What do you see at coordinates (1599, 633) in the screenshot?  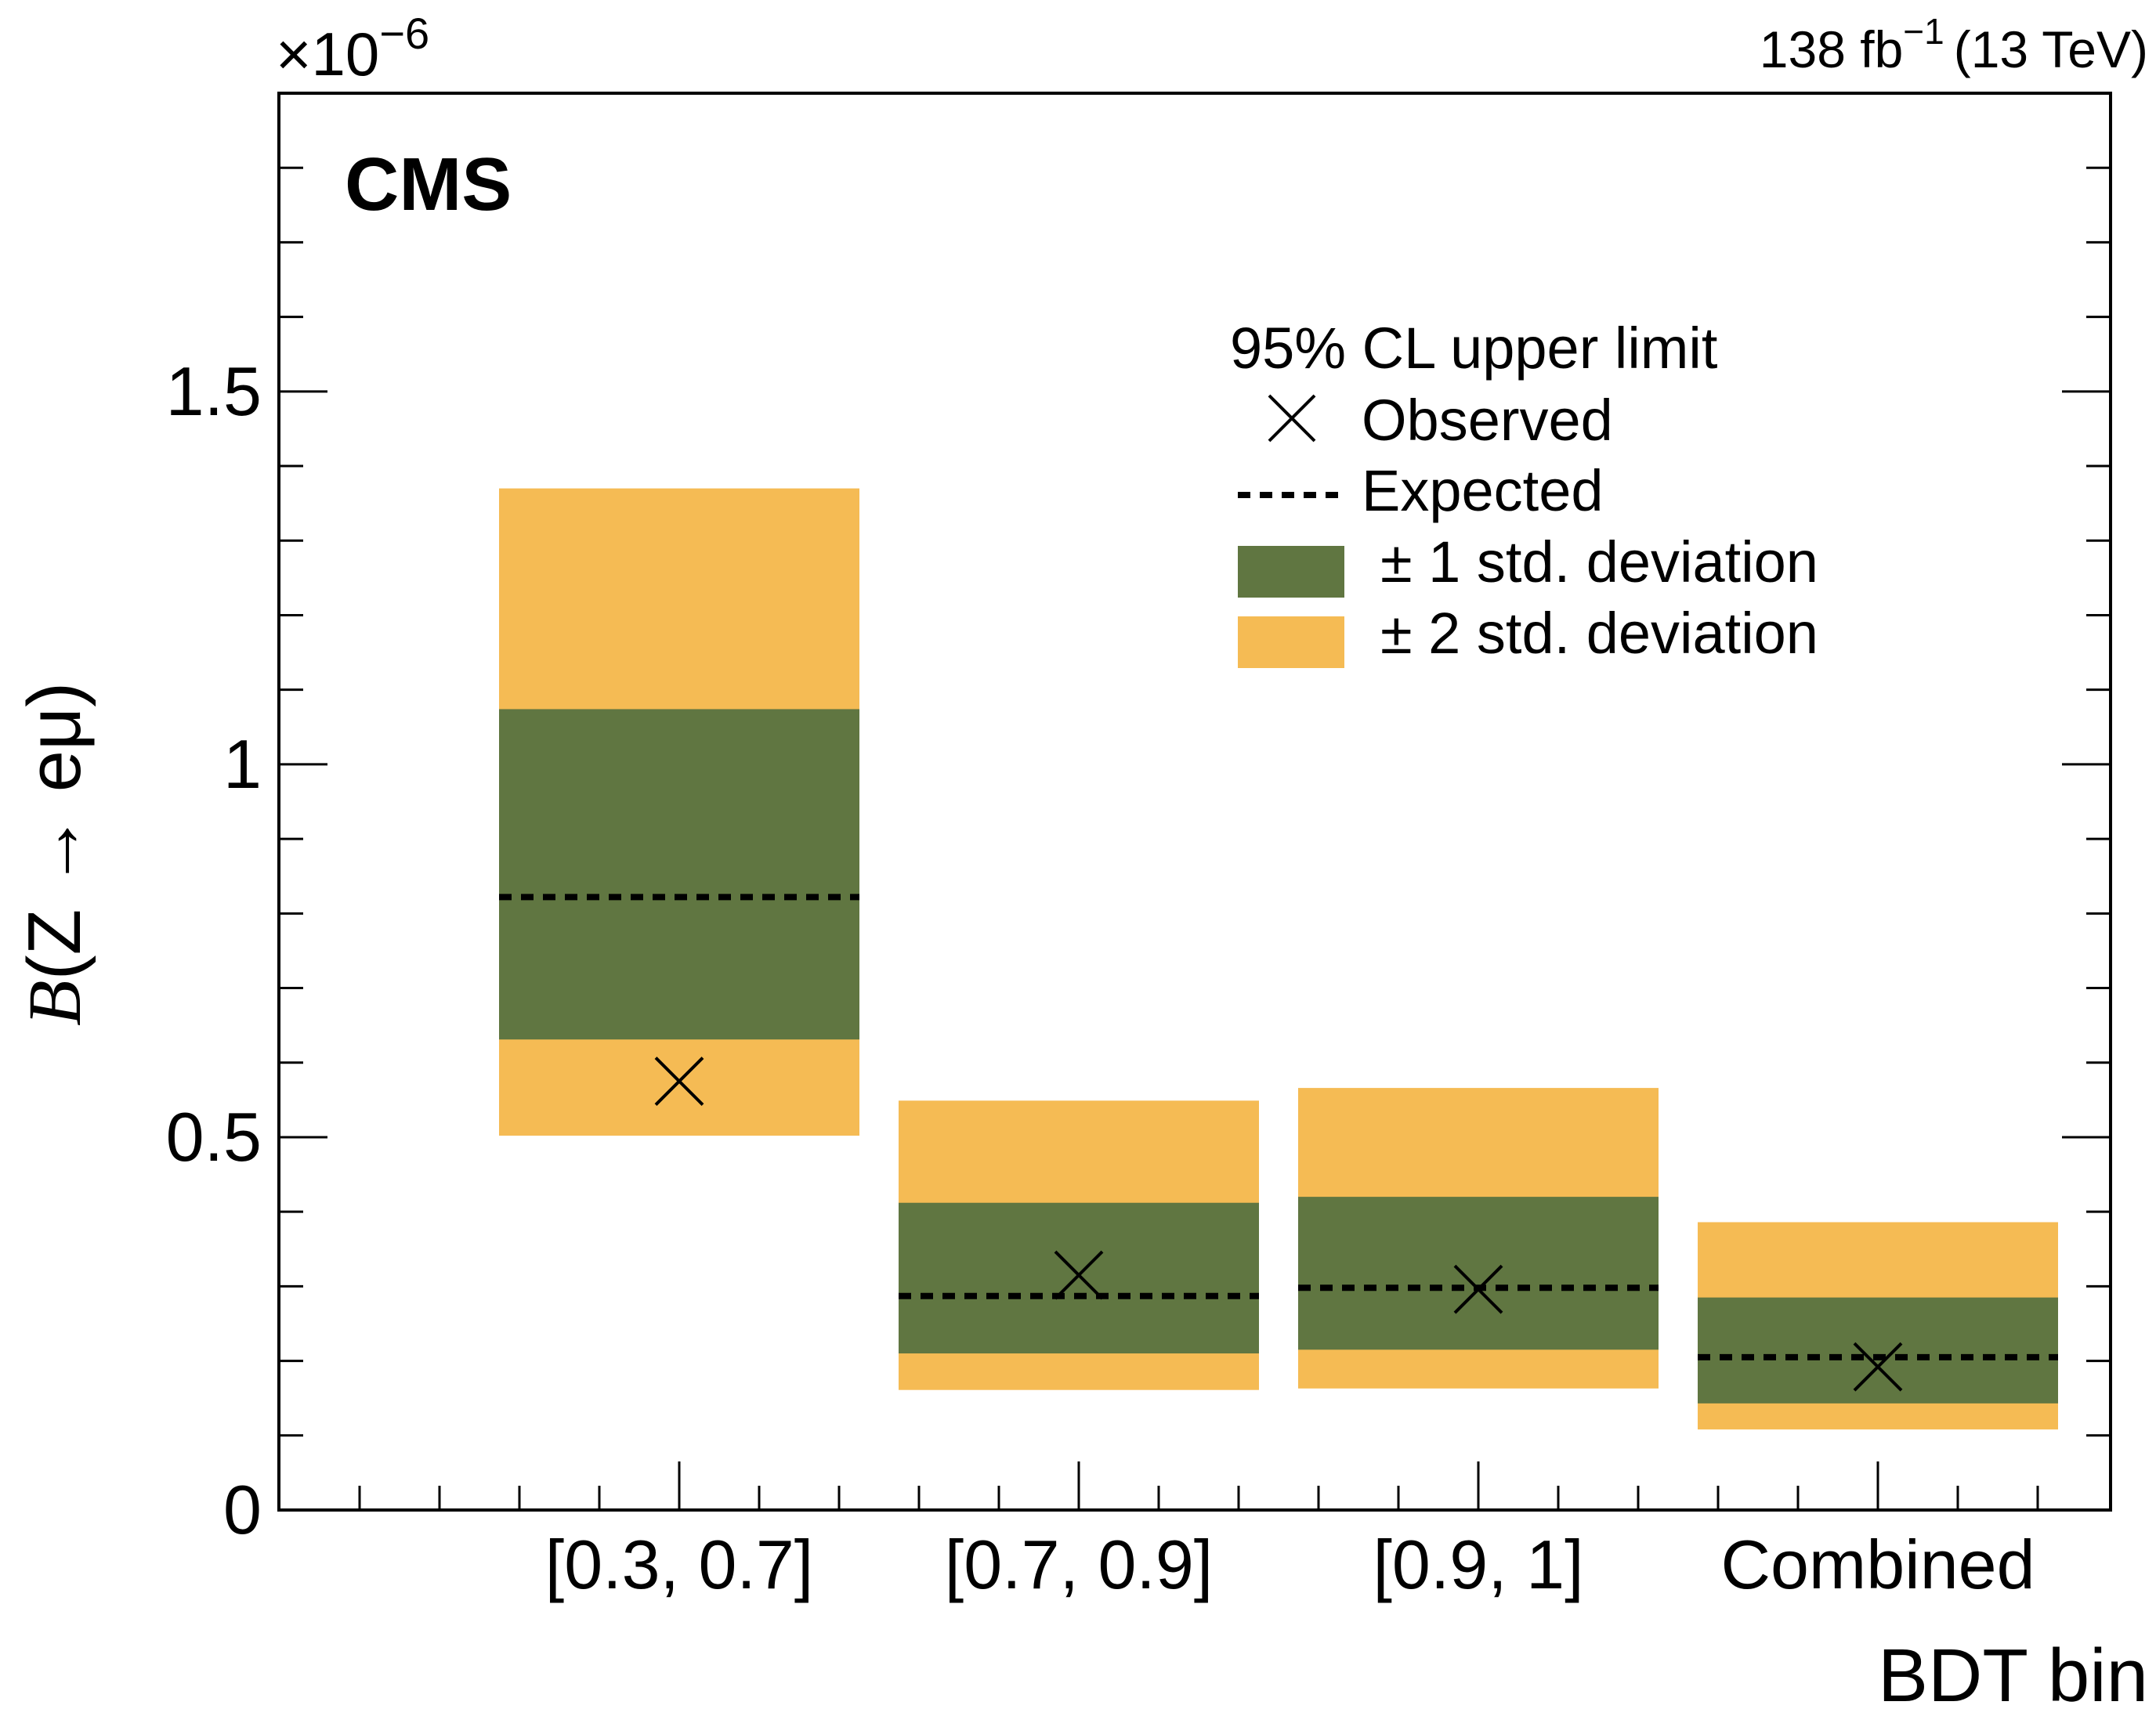 I see `legend-two-sigma-label: ± 2 std. deviation` at bounding box center [1599, 633].